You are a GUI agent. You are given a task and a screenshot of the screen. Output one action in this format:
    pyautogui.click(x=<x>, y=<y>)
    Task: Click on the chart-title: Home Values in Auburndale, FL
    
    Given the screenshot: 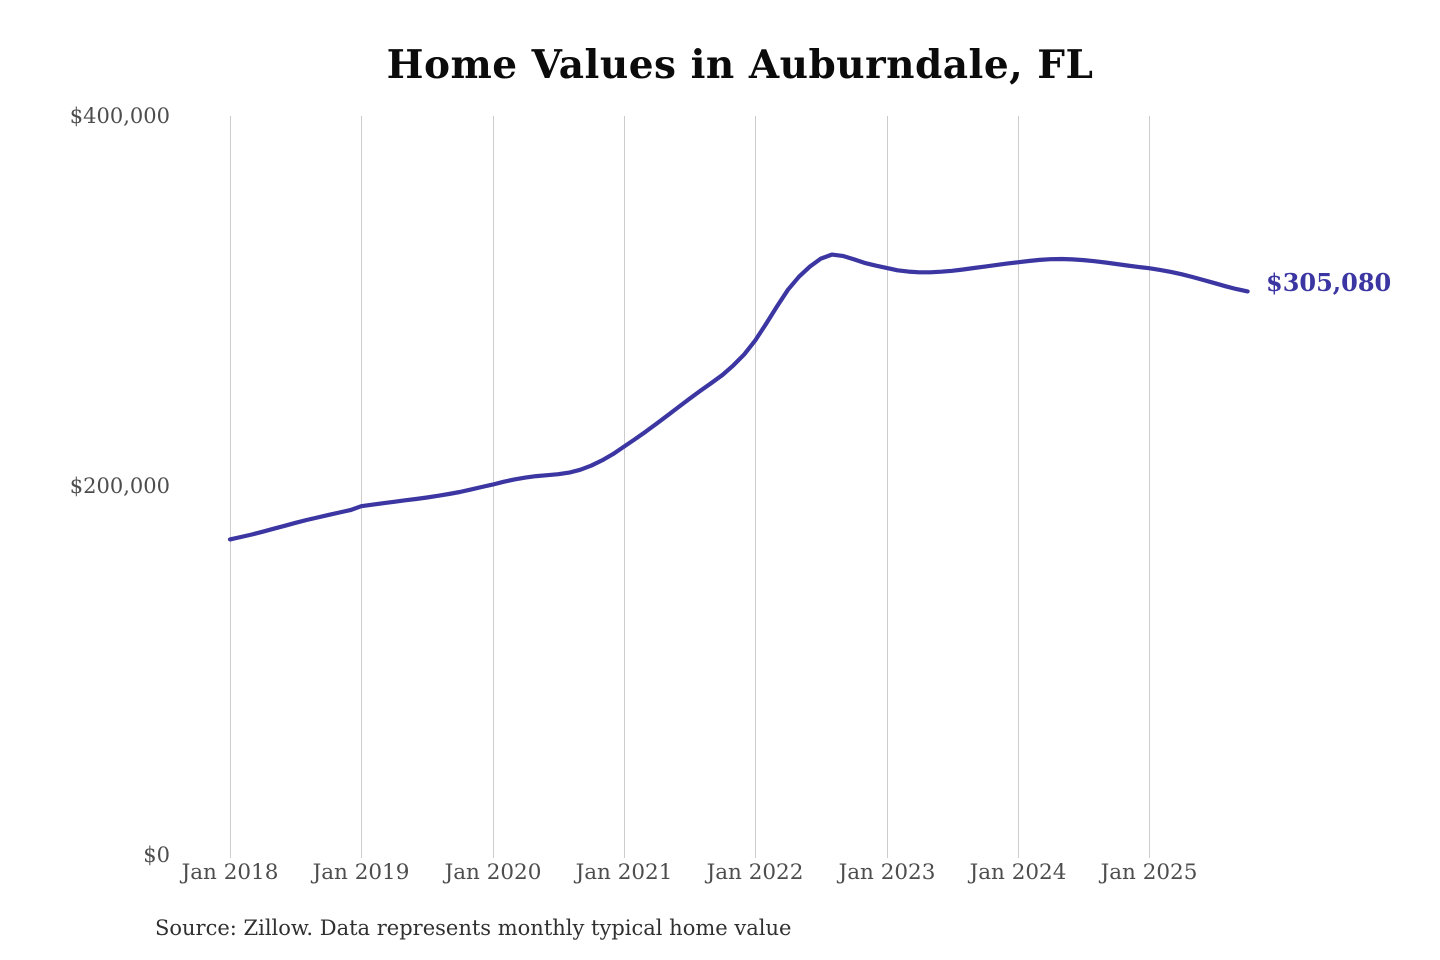 What is the action you would take?
    pyautogui.click(x=740, y=65)
    